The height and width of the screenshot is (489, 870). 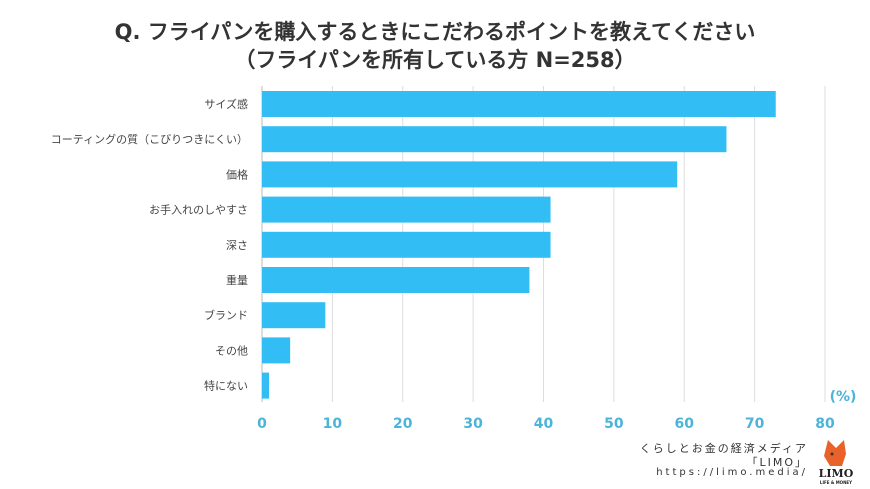 What do you see at coordinates (544, 424) in the screenshot?
I see `x-tick-label: 40` at bounding box center [544, 424].